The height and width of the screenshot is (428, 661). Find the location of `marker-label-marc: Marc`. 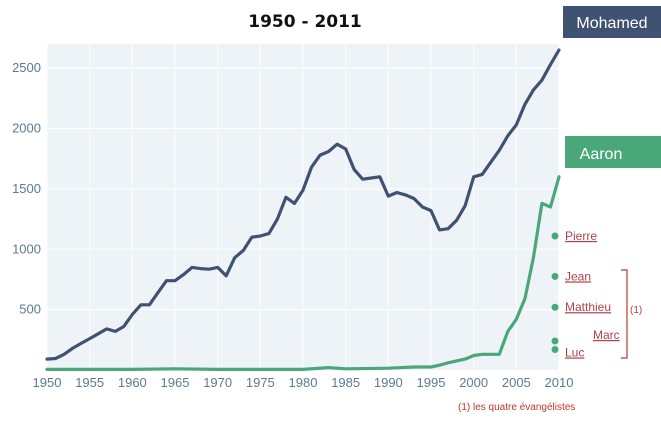

marker-label-marc: Marc is located at coordinates (606, 335).